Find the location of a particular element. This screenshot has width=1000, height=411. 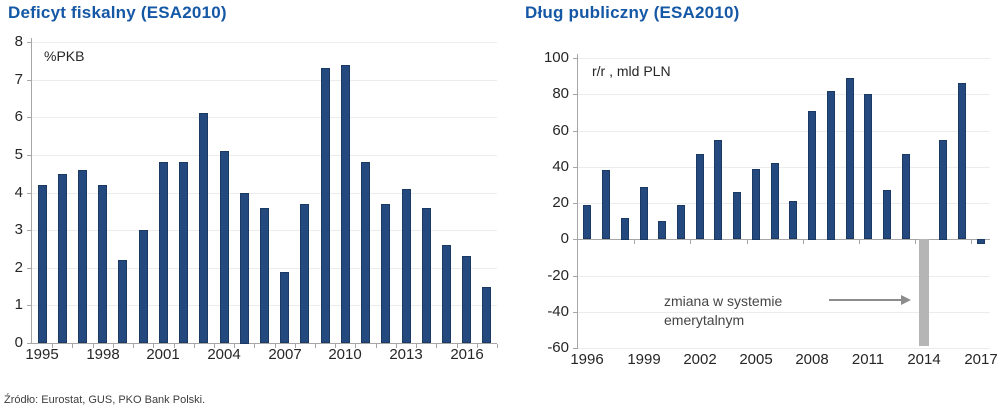

x-tick-label: 2013 is located at coordinates (406, 354).